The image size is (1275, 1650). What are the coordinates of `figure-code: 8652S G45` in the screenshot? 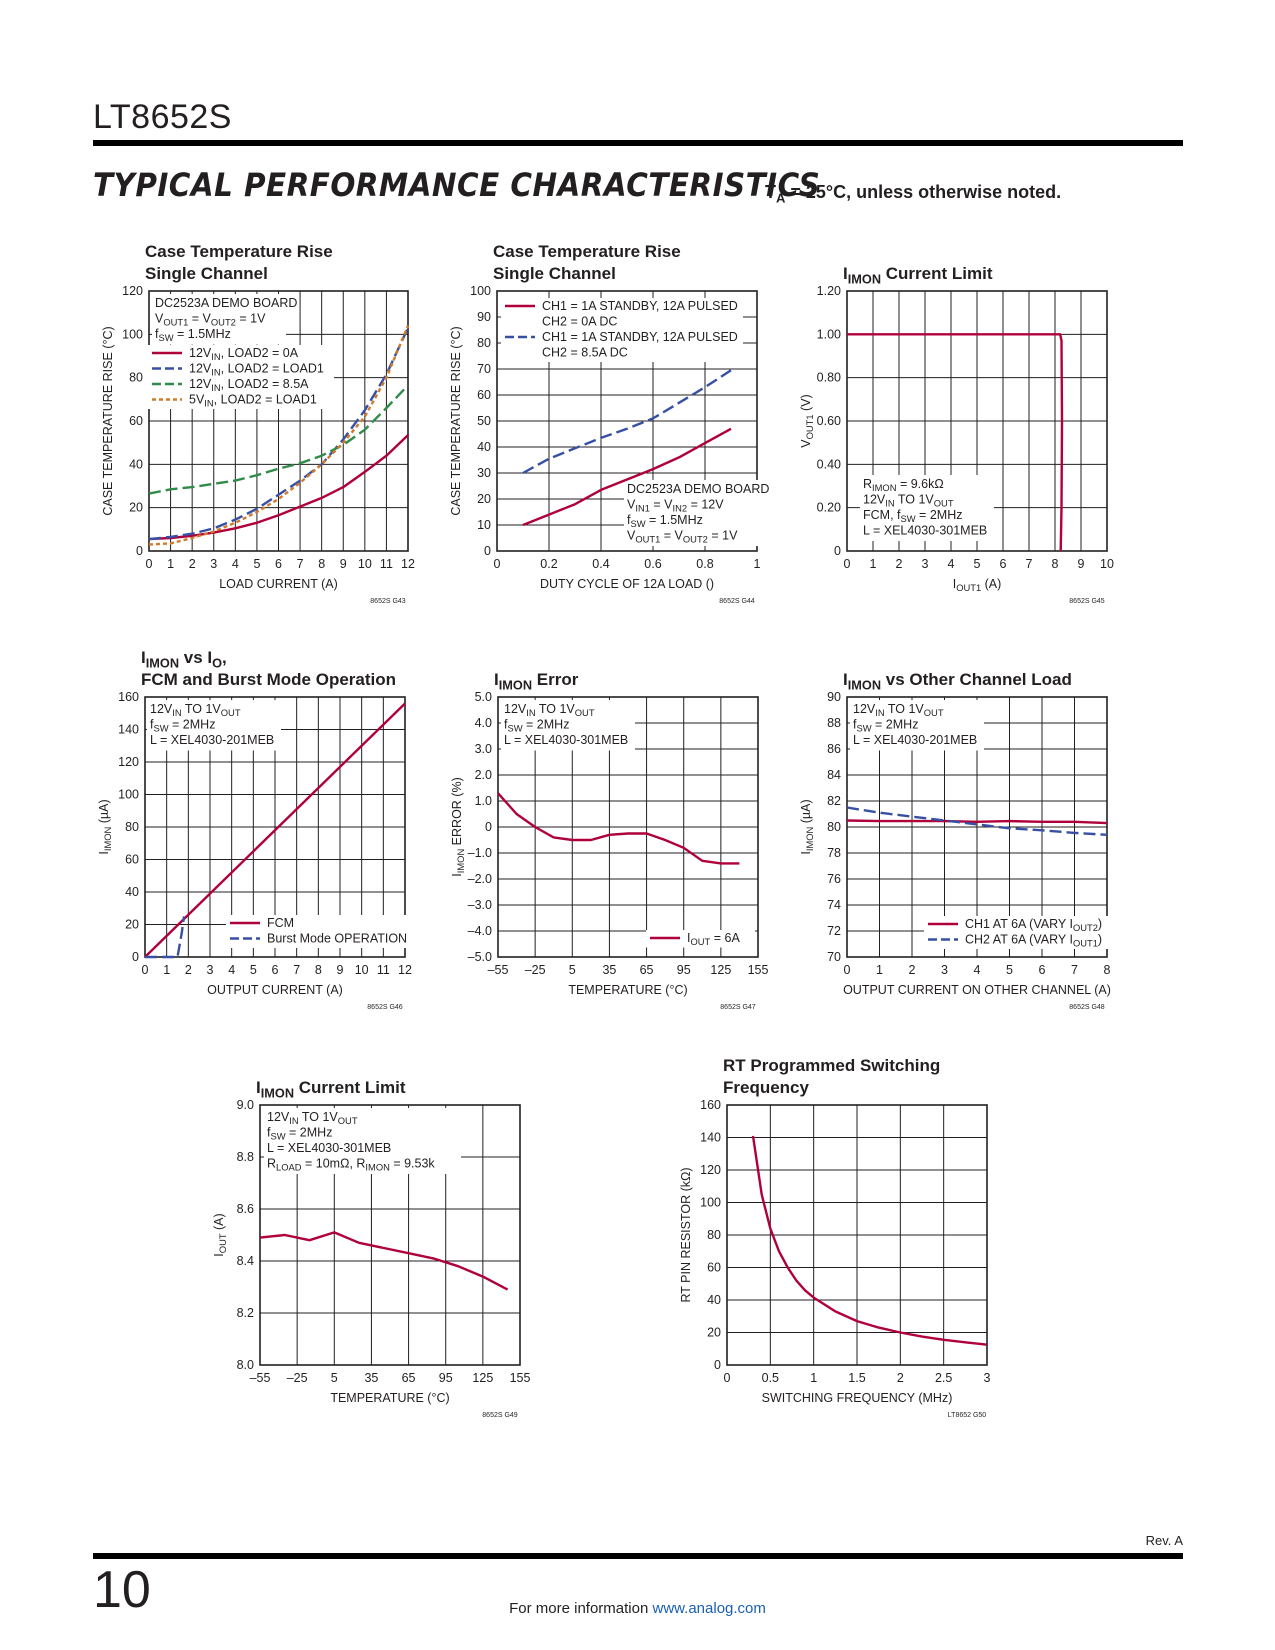 It's located at (1087, 601).